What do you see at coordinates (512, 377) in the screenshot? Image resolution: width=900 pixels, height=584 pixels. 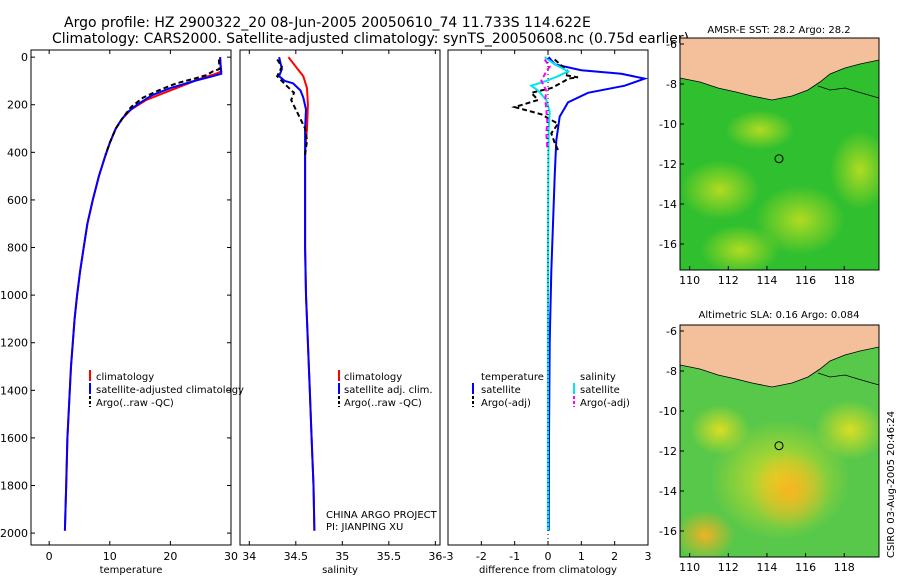 I see `legend-title-temperature: temperature` at bounding box center [512, 377].